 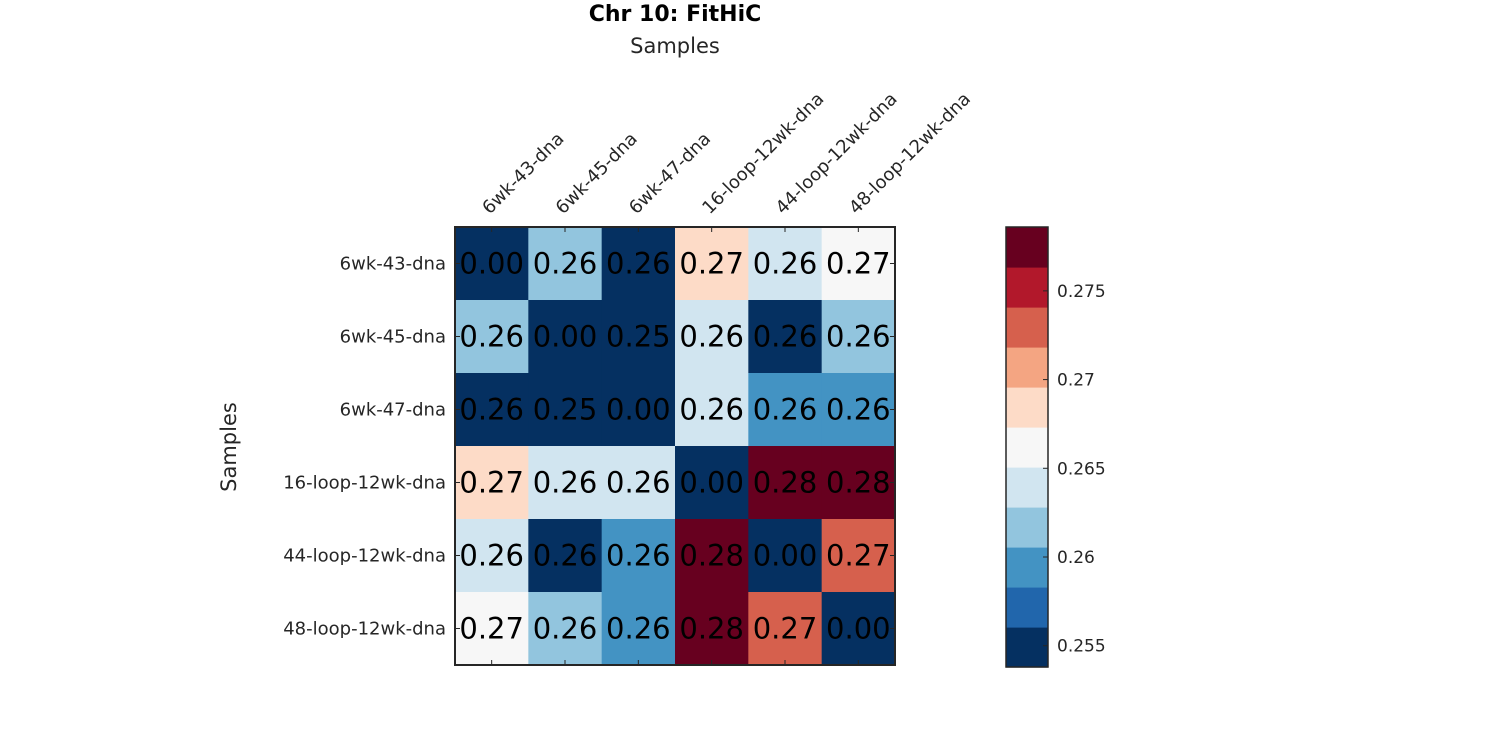 What do you see at coordinates (1081, 647) in the screenshot?
I see `colorbar-tick-label: 0.255` at bounding box center [1081, 647].